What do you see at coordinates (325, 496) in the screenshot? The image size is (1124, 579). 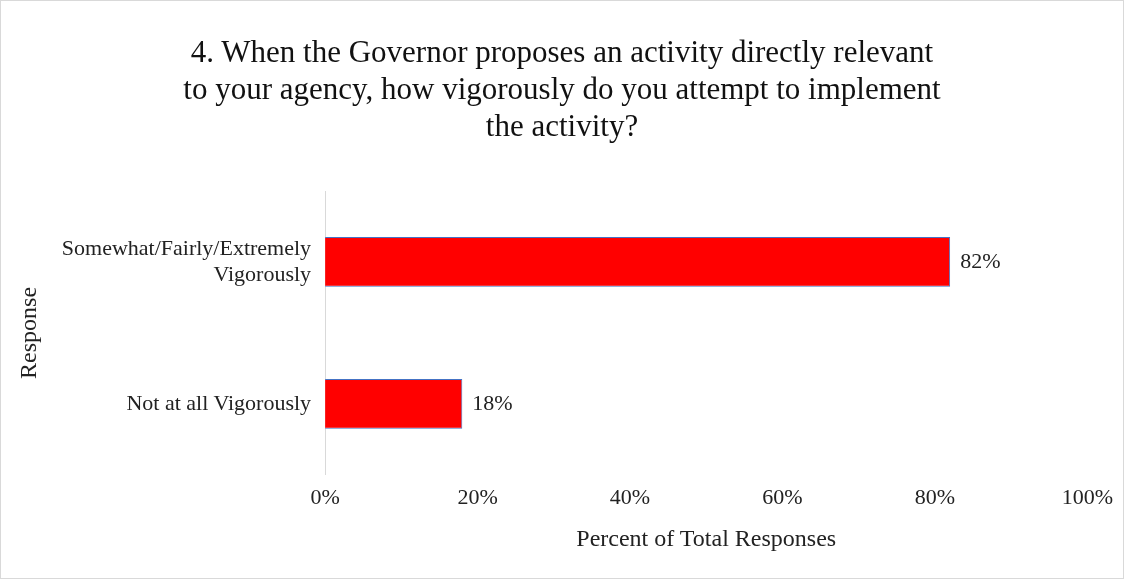 I see `x-tick-label: 0%` at bounding box center [325, 496].